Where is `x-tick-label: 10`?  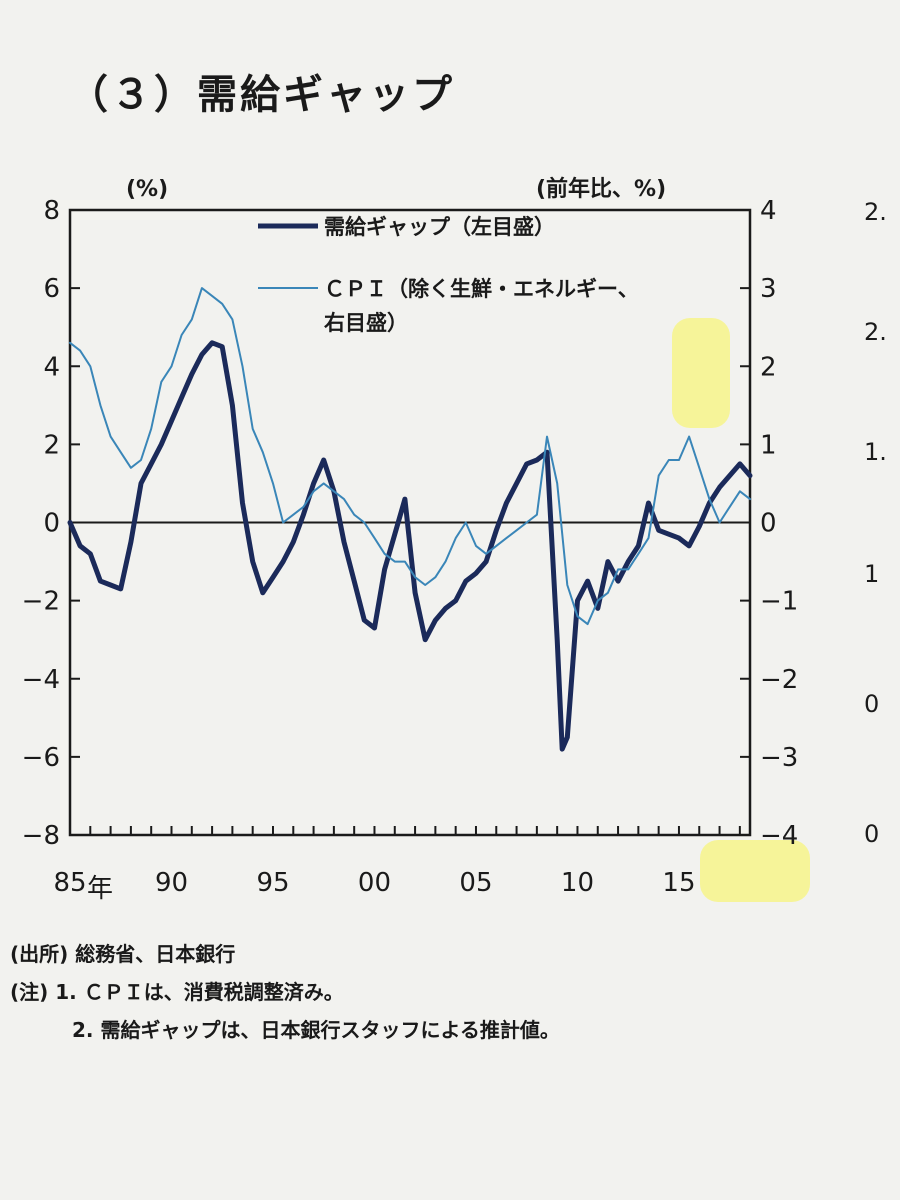 x-tick-label: 10 is located at coordinates (577, 883).